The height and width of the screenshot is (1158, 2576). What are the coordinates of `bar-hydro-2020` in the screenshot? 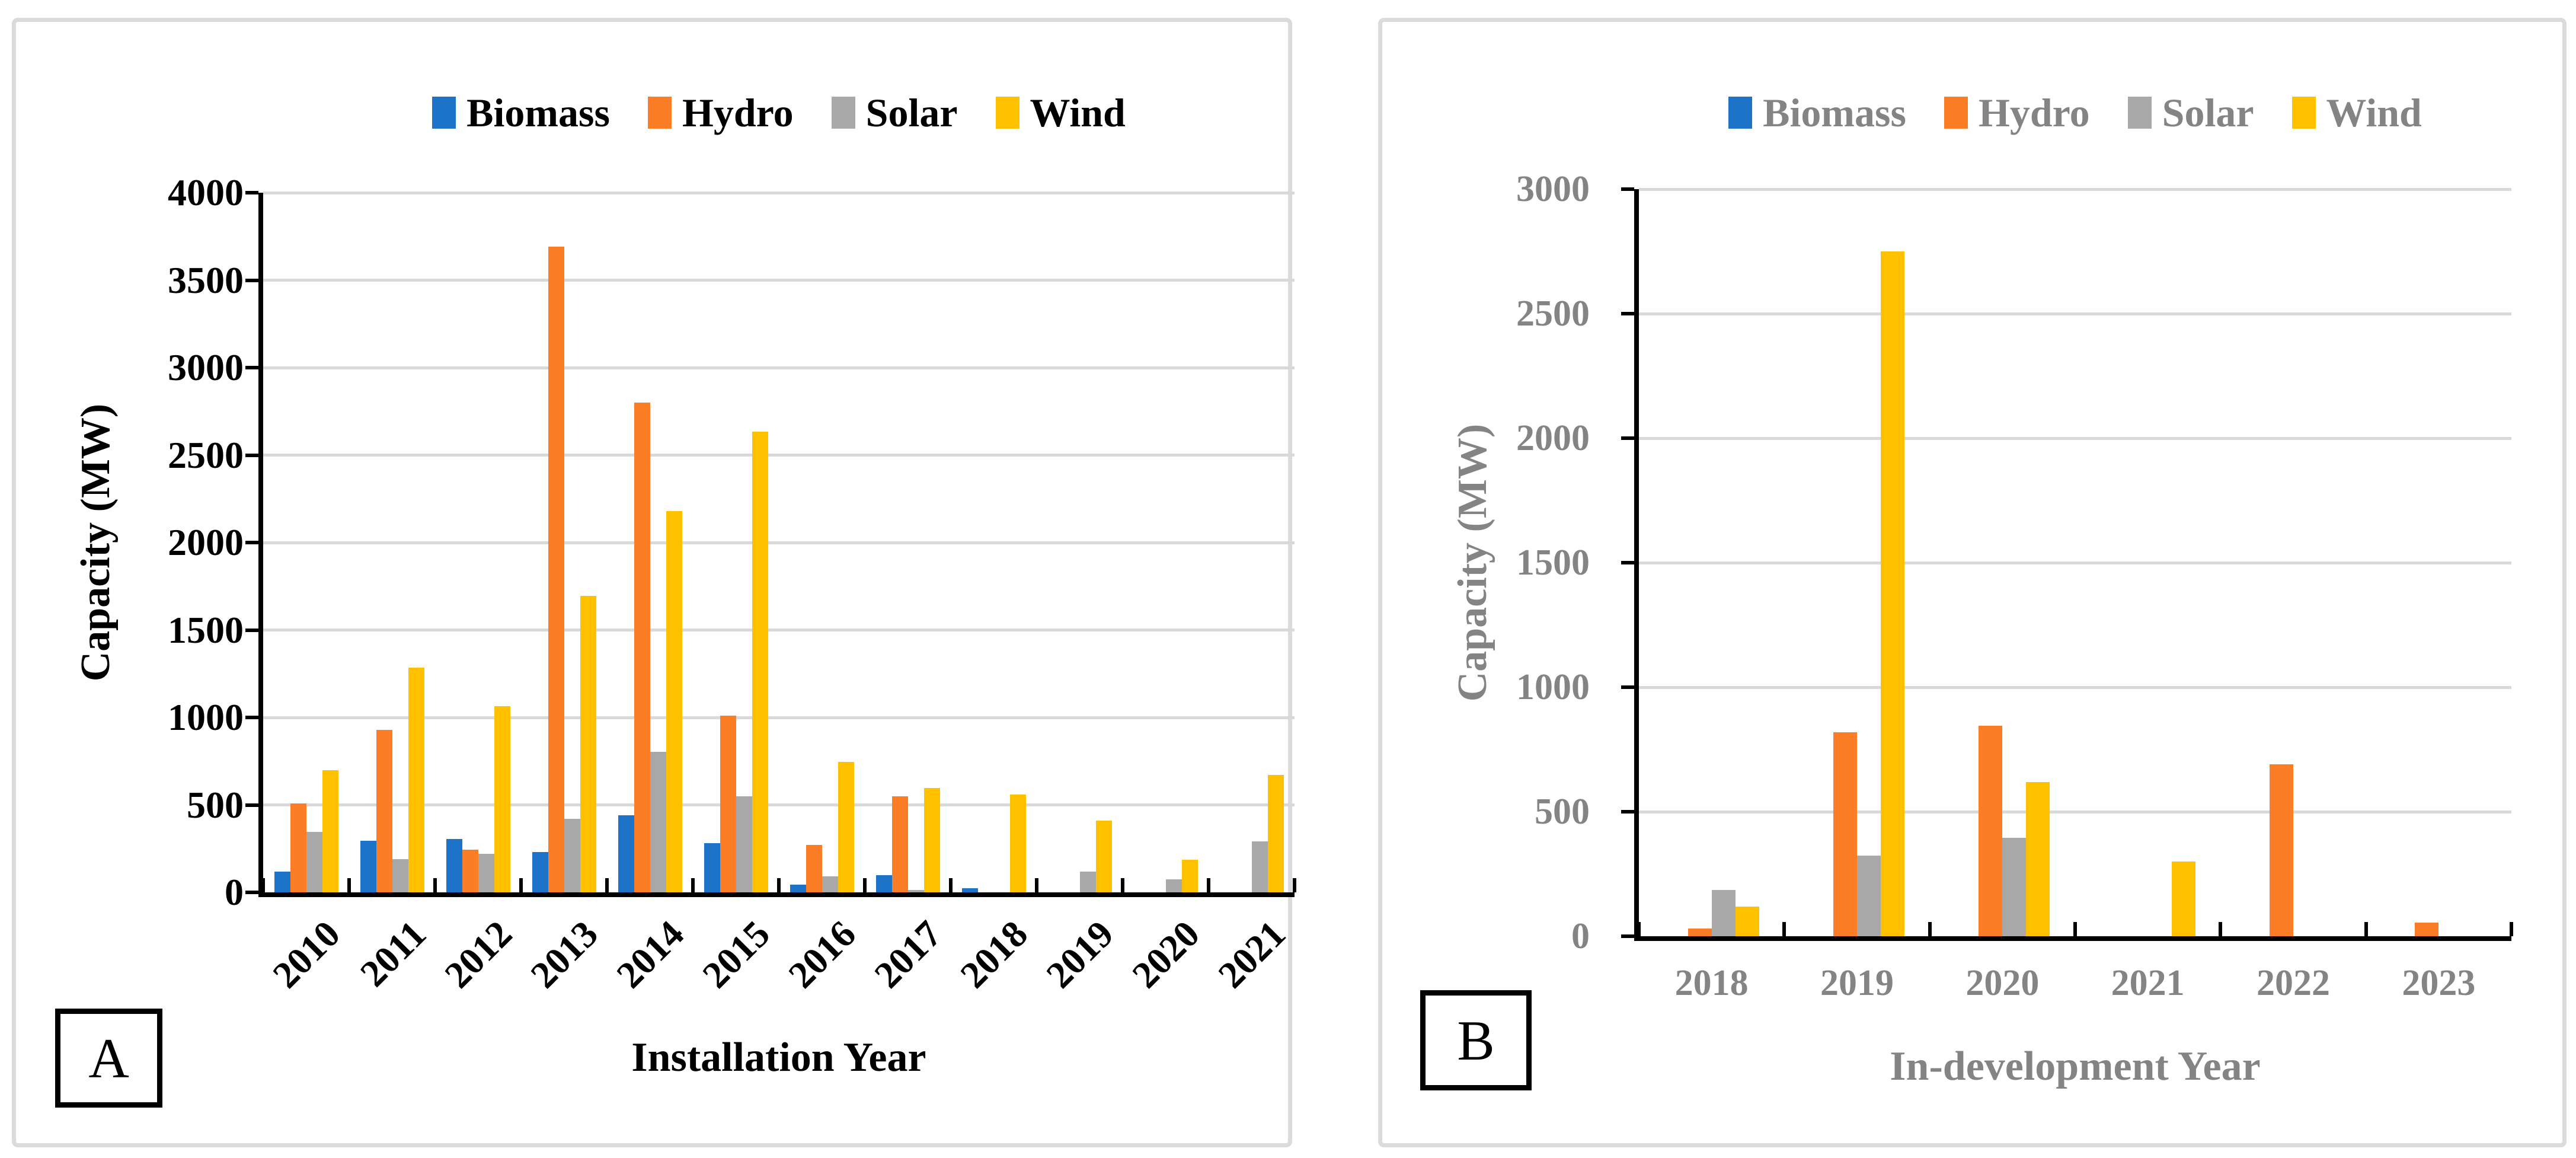 It's located at (1991, 831).